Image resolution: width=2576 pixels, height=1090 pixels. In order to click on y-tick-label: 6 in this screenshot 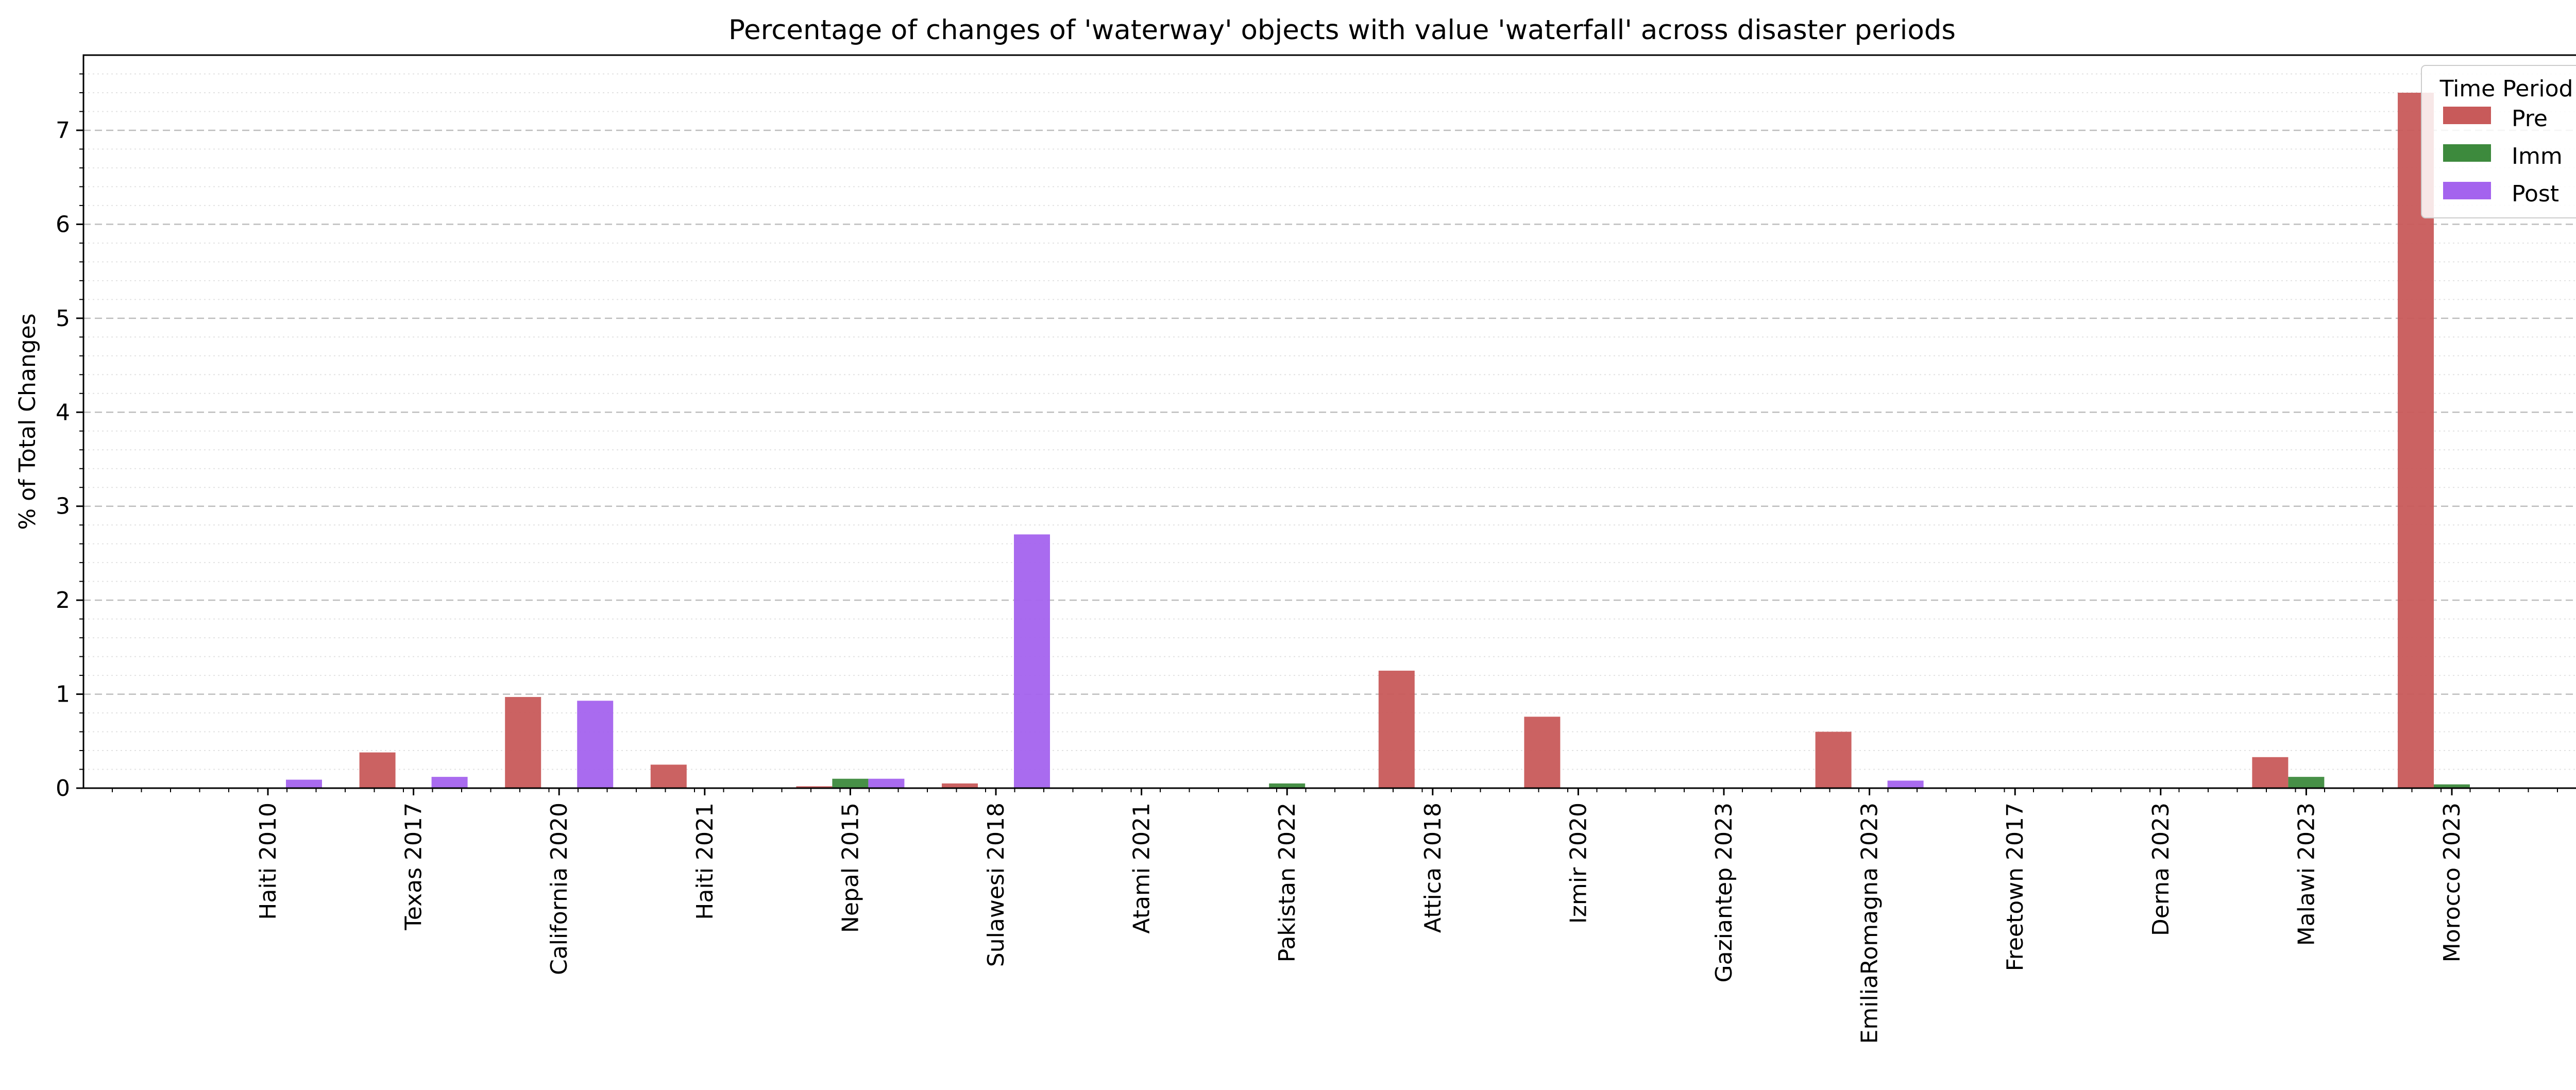, I will do `click(63, 224)`.